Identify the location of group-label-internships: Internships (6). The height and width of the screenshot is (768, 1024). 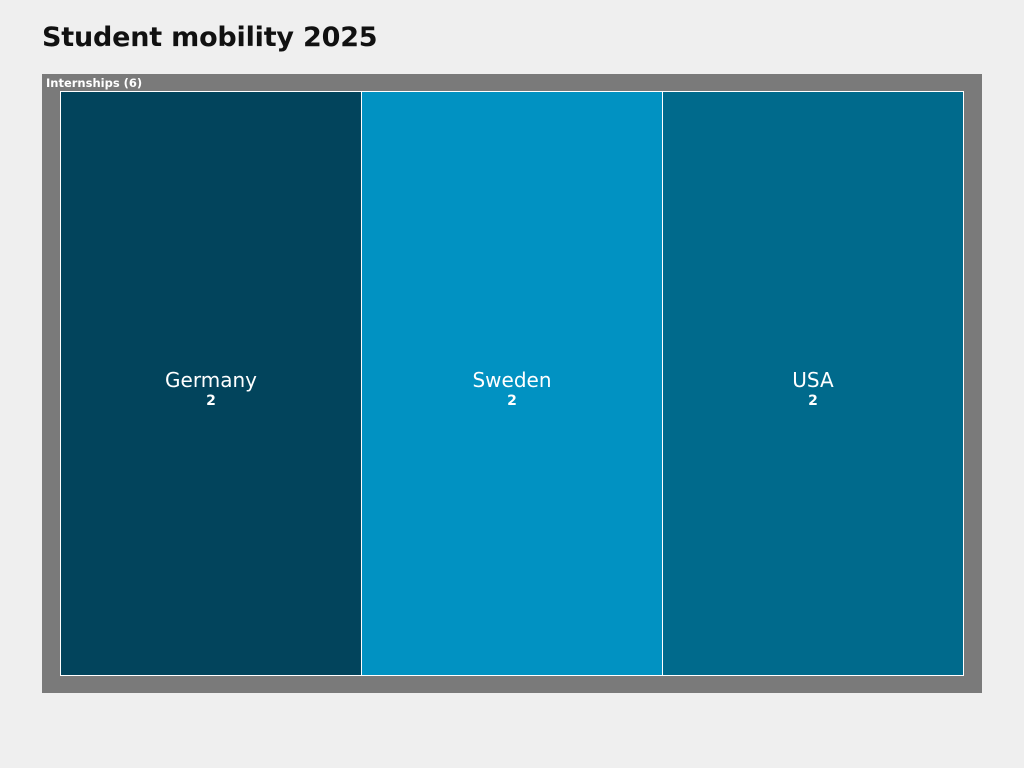
(94, 83).